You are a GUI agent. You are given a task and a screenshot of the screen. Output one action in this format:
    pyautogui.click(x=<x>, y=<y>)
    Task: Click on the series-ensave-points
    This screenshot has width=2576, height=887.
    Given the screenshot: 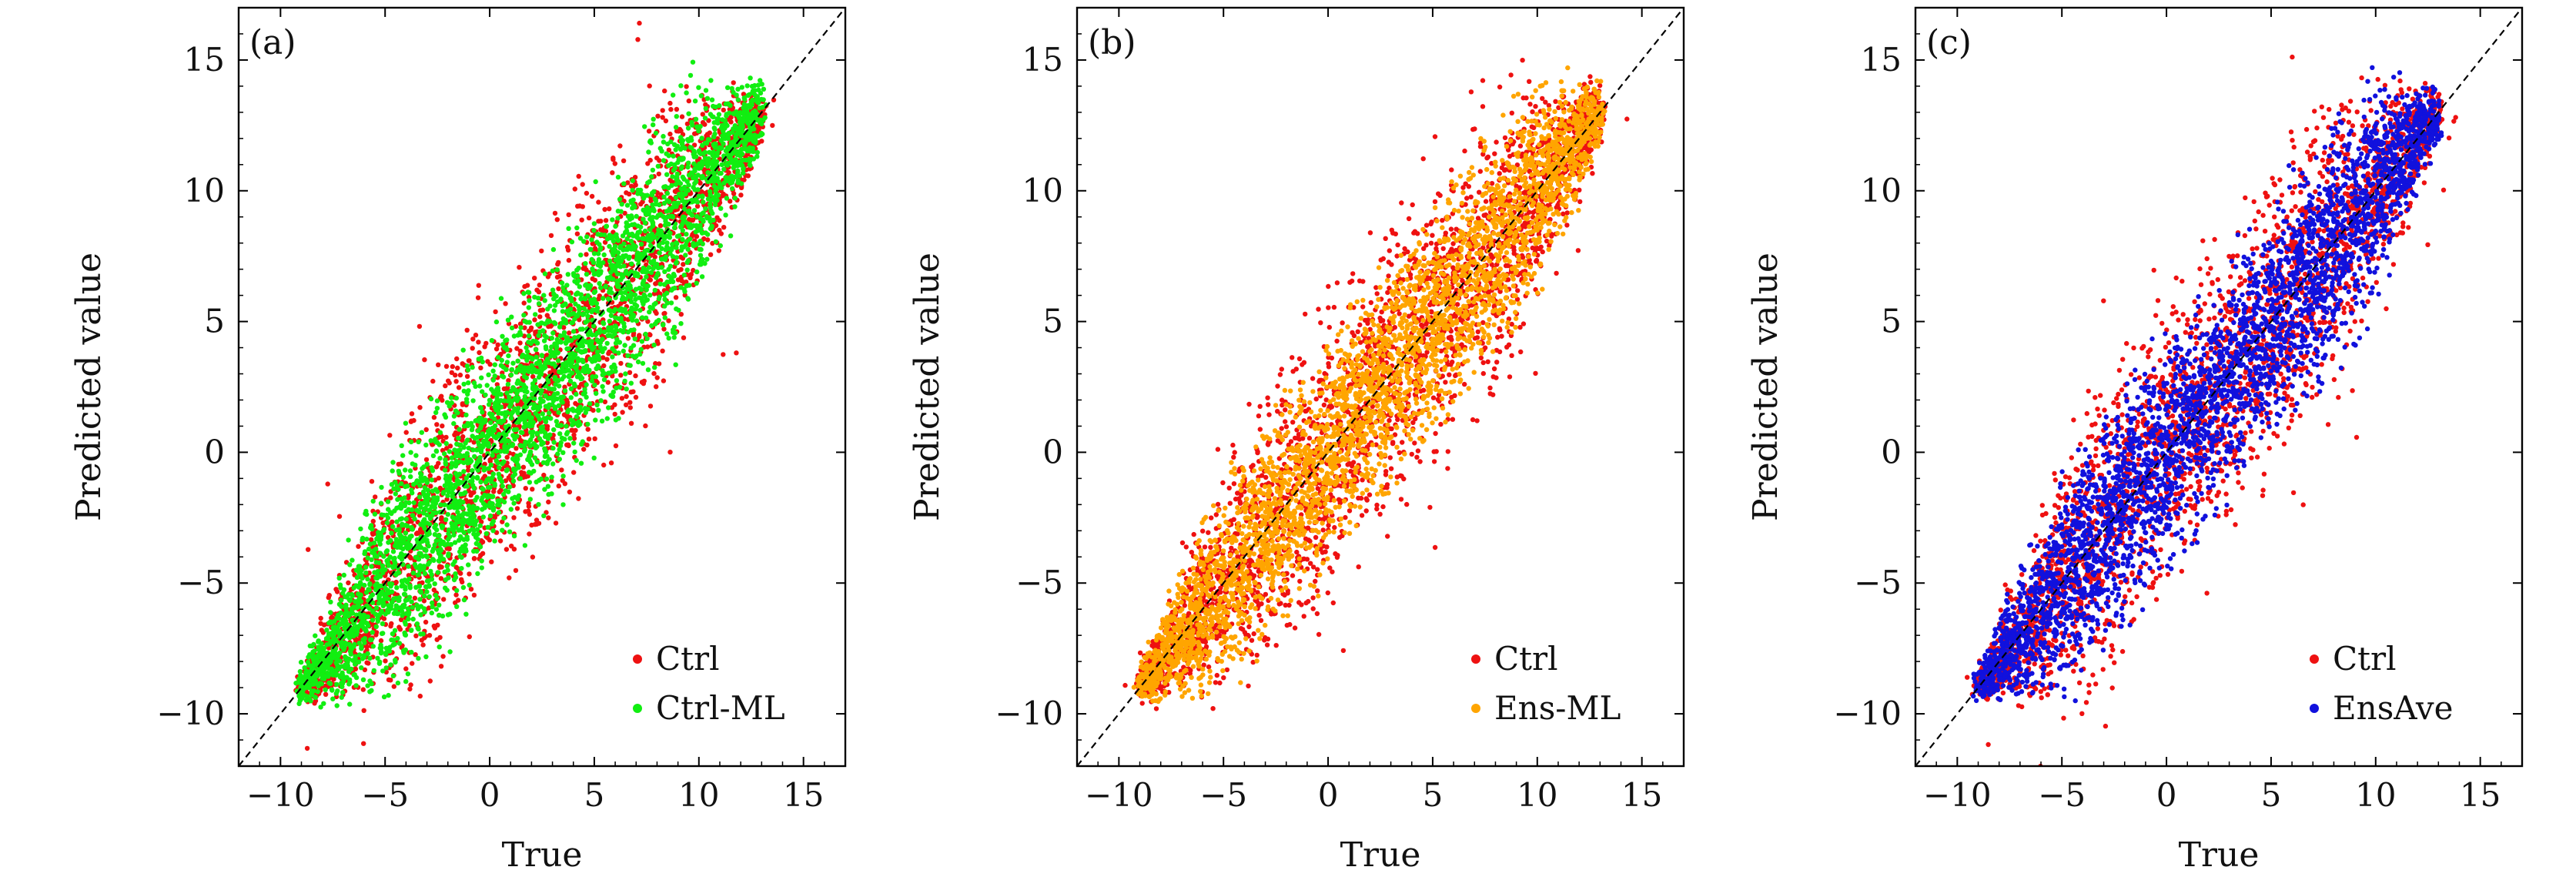 What is the action you would take?
    pyautogui.click(x=2207, y=384)
    